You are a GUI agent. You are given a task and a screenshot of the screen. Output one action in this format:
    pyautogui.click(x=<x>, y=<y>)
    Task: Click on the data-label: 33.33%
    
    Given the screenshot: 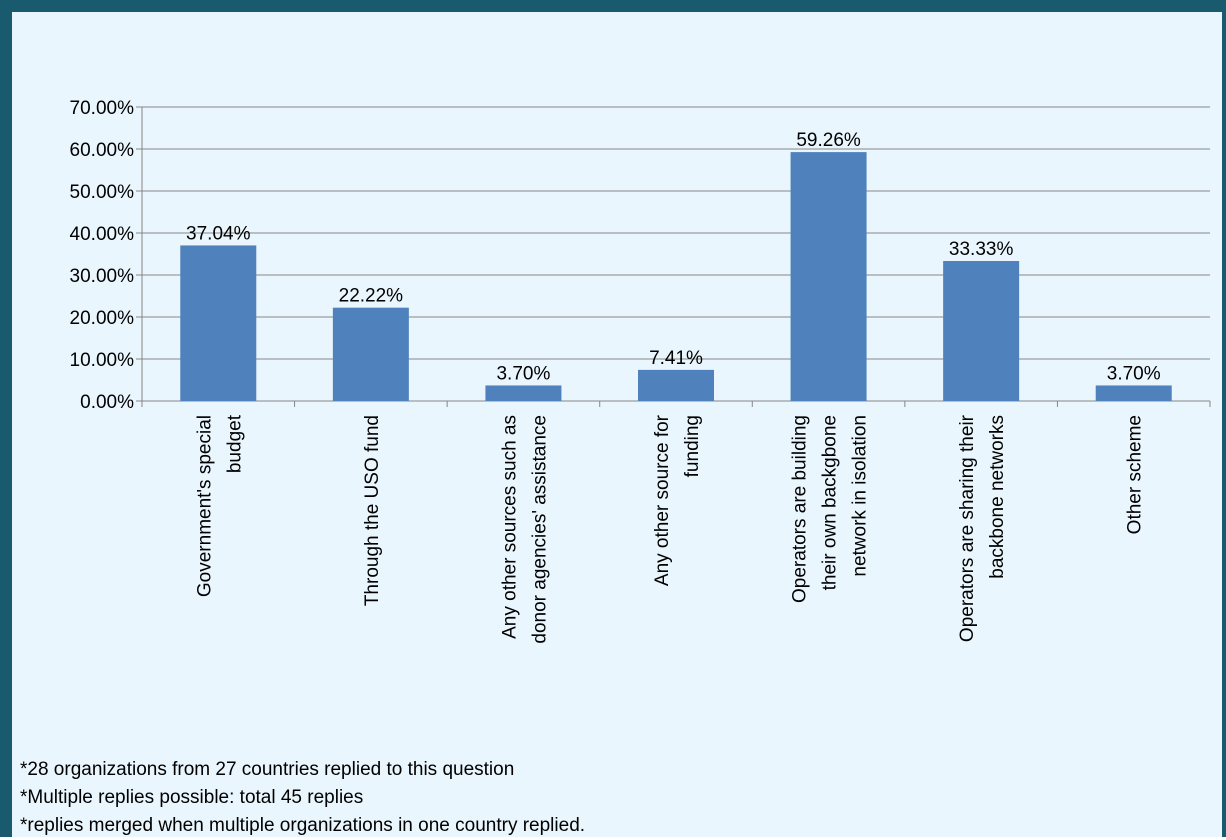 What is the action you would take?
    pyautogui.click(x=981, y=249)
    